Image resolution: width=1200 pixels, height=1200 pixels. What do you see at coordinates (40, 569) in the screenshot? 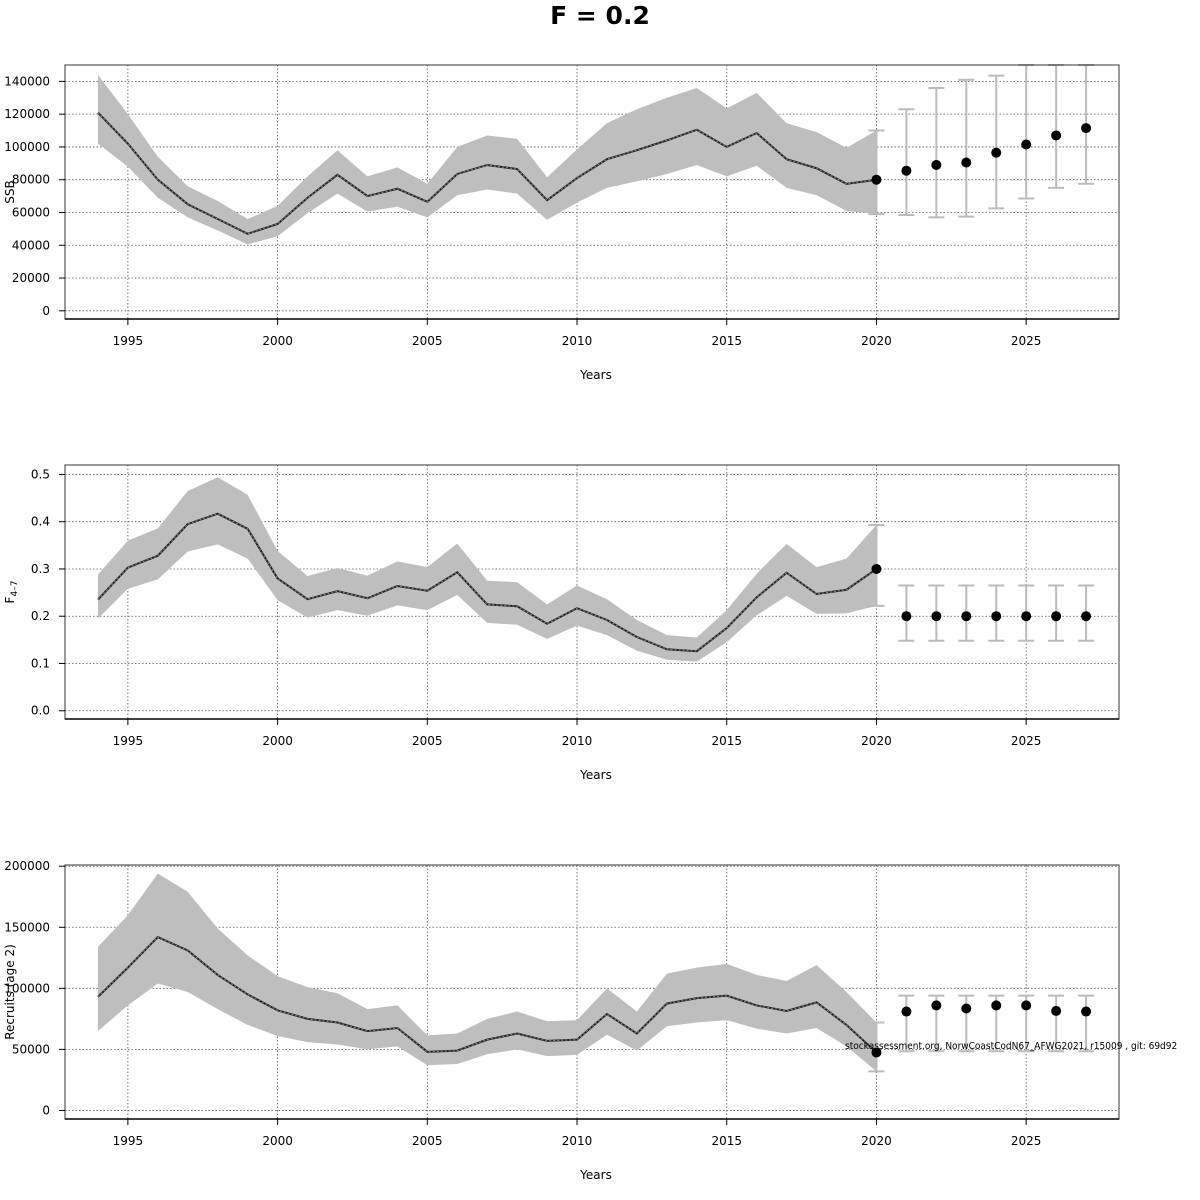
I see `chart-1-ytick-label: 0.3` at bounding box center [40, 569].